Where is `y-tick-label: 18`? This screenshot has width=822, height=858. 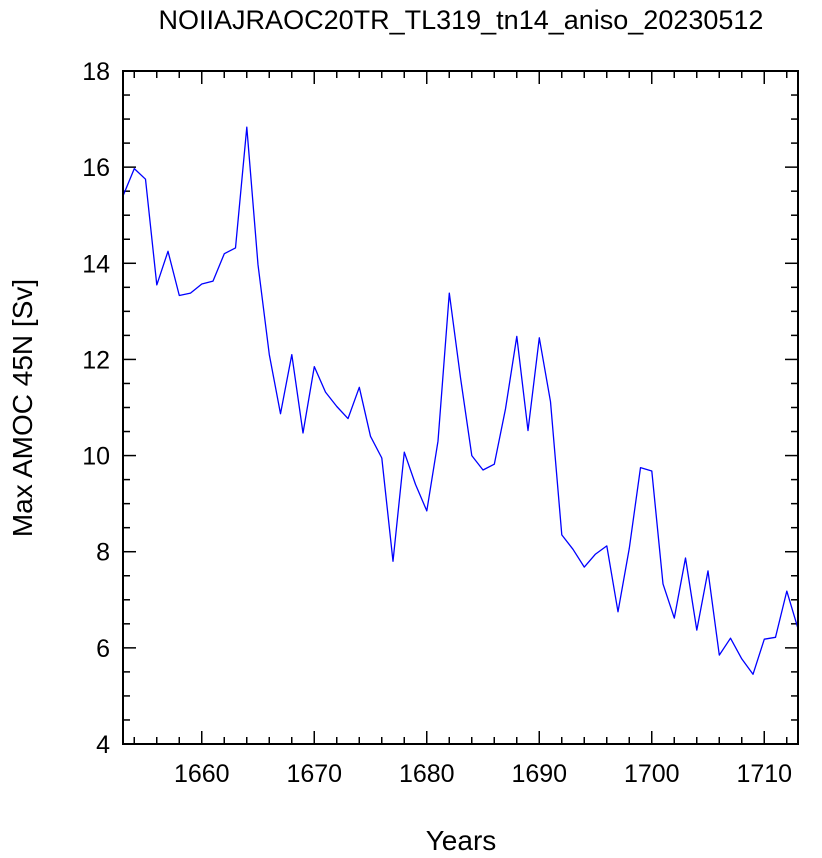
y-tick-label: 18 is located at coordinates (96, 72).